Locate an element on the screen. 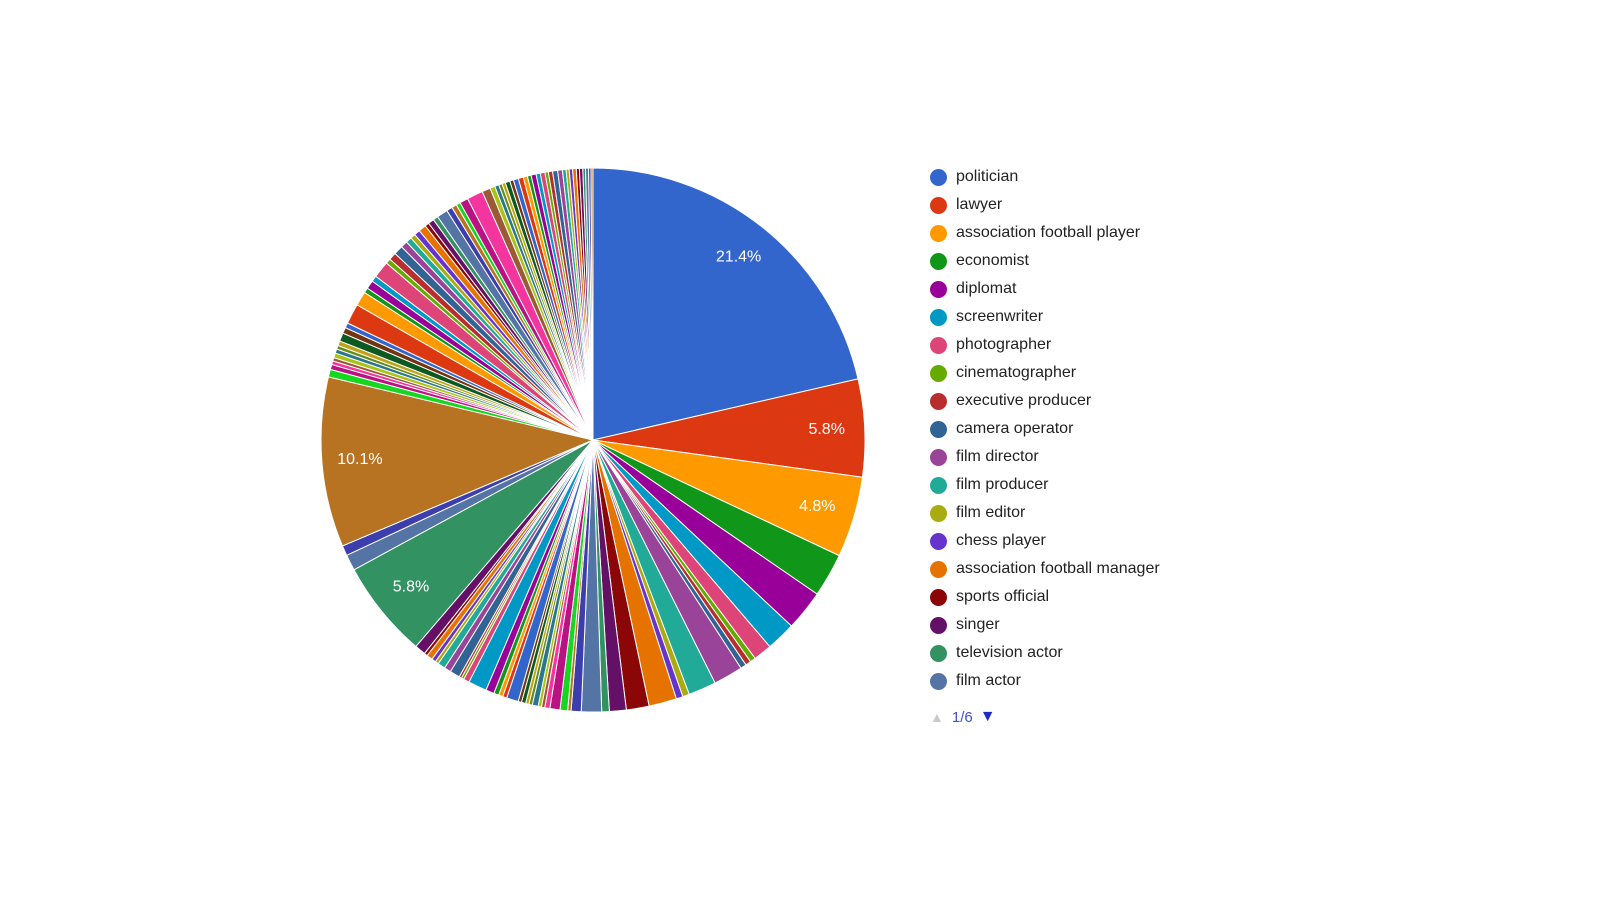 Image resolution: width=1600 pixels, height=900 pixels. legend-label: executive producer is located at coordinates (1024, 400).